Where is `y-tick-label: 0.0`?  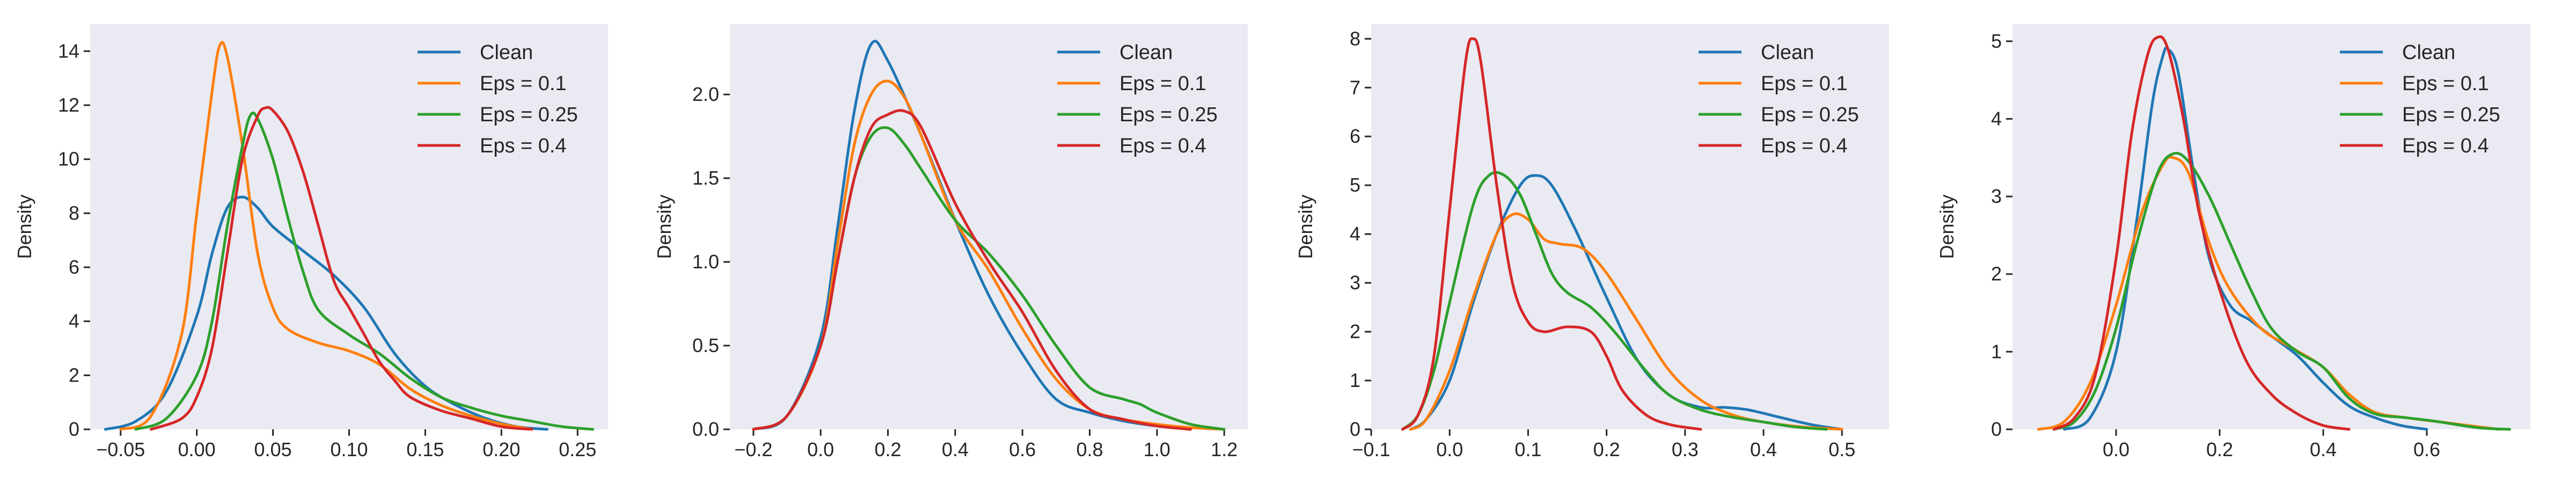
y-tick-label: 0.0 is located at coordinates (705, 429).